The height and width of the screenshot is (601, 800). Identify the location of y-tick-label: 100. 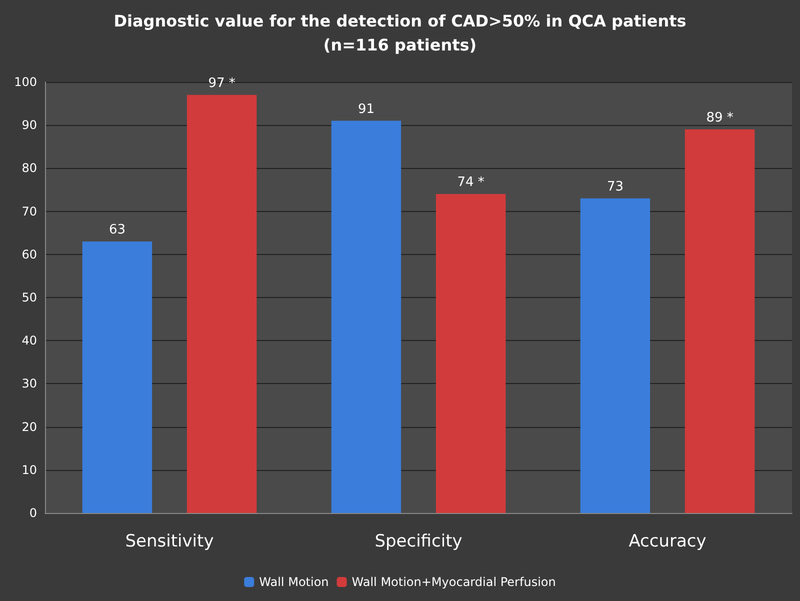
(25, 82).